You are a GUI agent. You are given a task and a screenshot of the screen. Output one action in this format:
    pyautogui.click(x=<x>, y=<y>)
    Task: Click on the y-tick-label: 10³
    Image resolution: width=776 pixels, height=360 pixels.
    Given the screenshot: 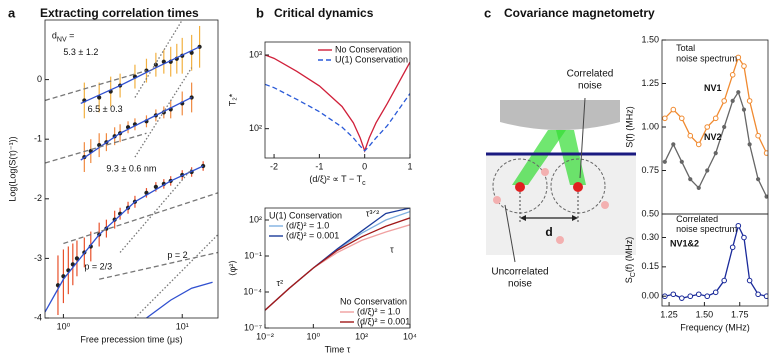 What is the action you would take?
    pyautogui.click(x=255, y=54)
    